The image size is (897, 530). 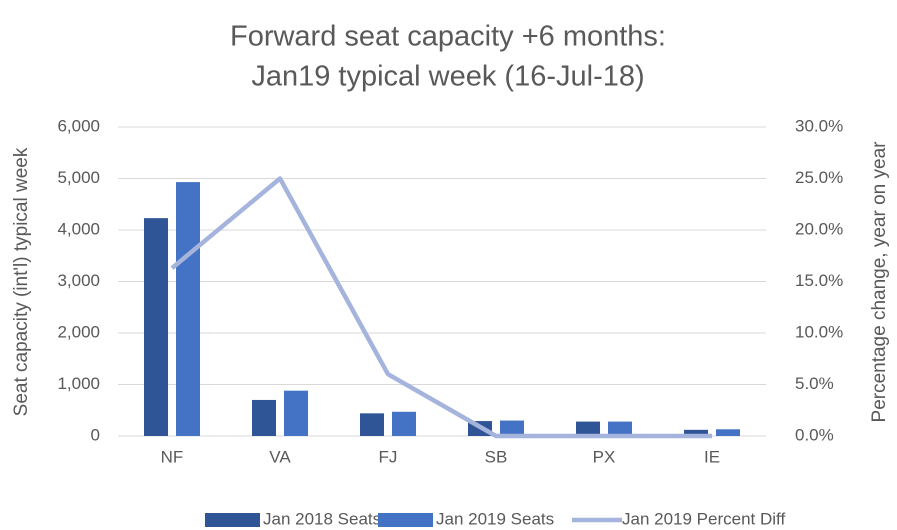 What do you see at coordinates (78, 280) in the screenshot?
I see `y-tick-label: 3,000` at bounding box center [78, 280].